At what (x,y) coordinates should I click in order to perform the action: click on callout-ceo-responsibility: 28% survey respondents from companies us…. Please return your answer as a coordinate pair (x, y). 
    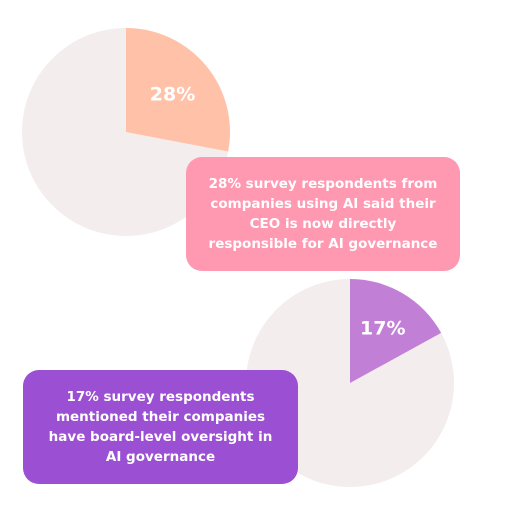
    Looking at the image, I should click on (323, 214).